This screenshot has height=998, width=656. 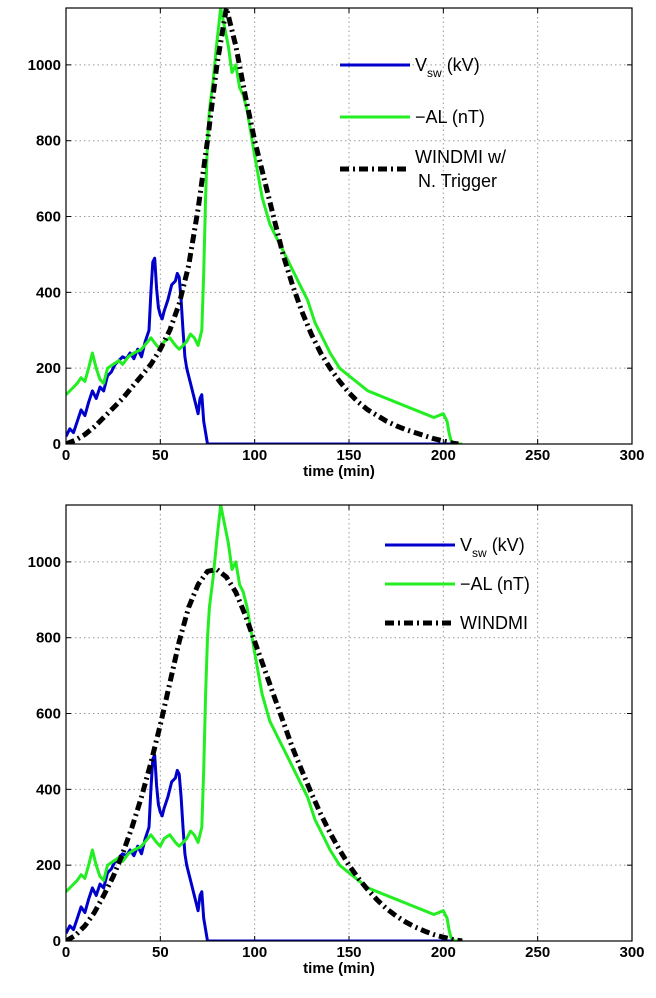 What do you see at coordinates (457, 584) in the screenshot?
I see `legend: Vsw (kV) −AL (nT) WINDMI` at bounding box center [457, 584].